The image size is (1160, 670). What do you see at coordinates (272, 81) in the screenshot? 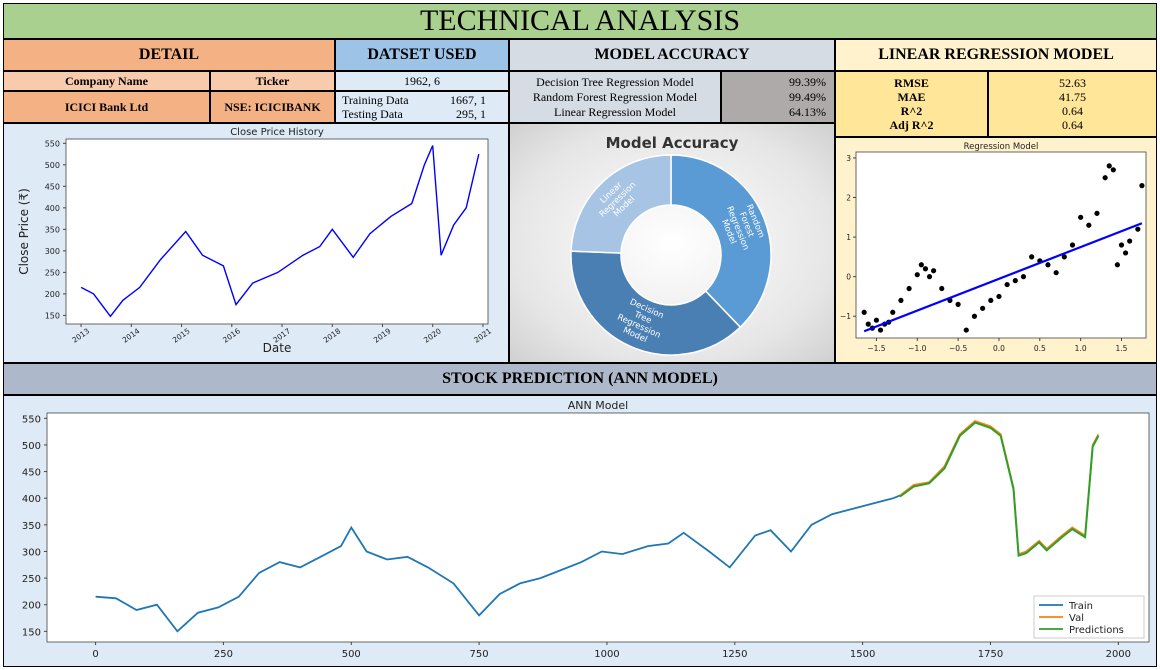
I see `ticker-label: Ticker` at bounding box center [272, 81].